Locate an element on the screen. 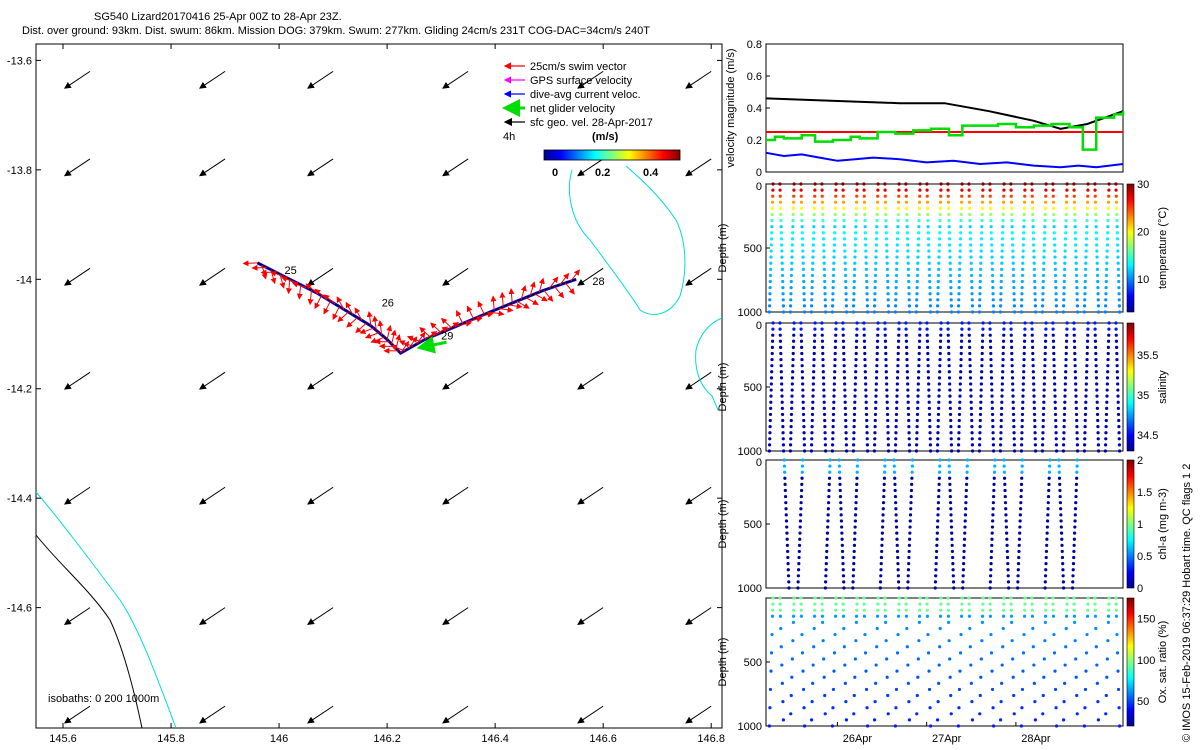 Image resolution: width=1200 pixels, height=750 pixels. colorbar-tick-label: 10 is located at coordinates (1143, 280).